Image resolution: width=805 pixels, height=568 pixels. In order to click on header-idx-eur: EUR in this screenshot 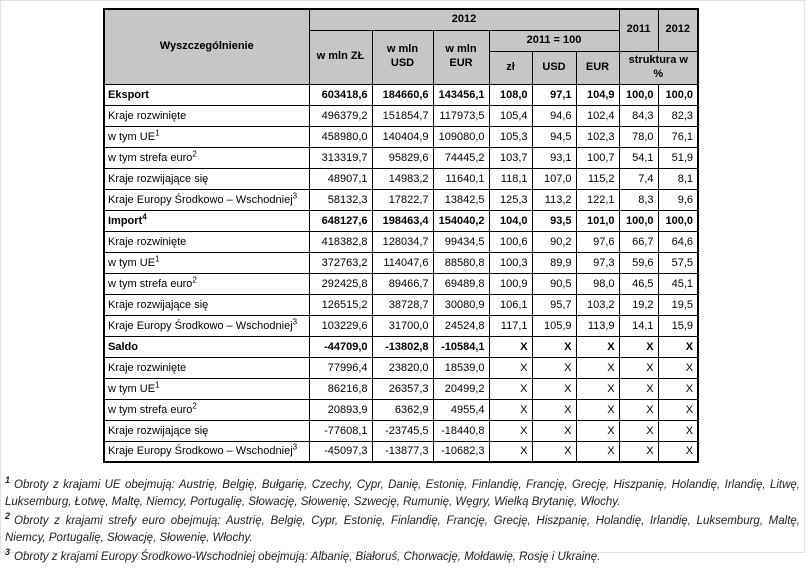, I will do `click(597, 67)`.